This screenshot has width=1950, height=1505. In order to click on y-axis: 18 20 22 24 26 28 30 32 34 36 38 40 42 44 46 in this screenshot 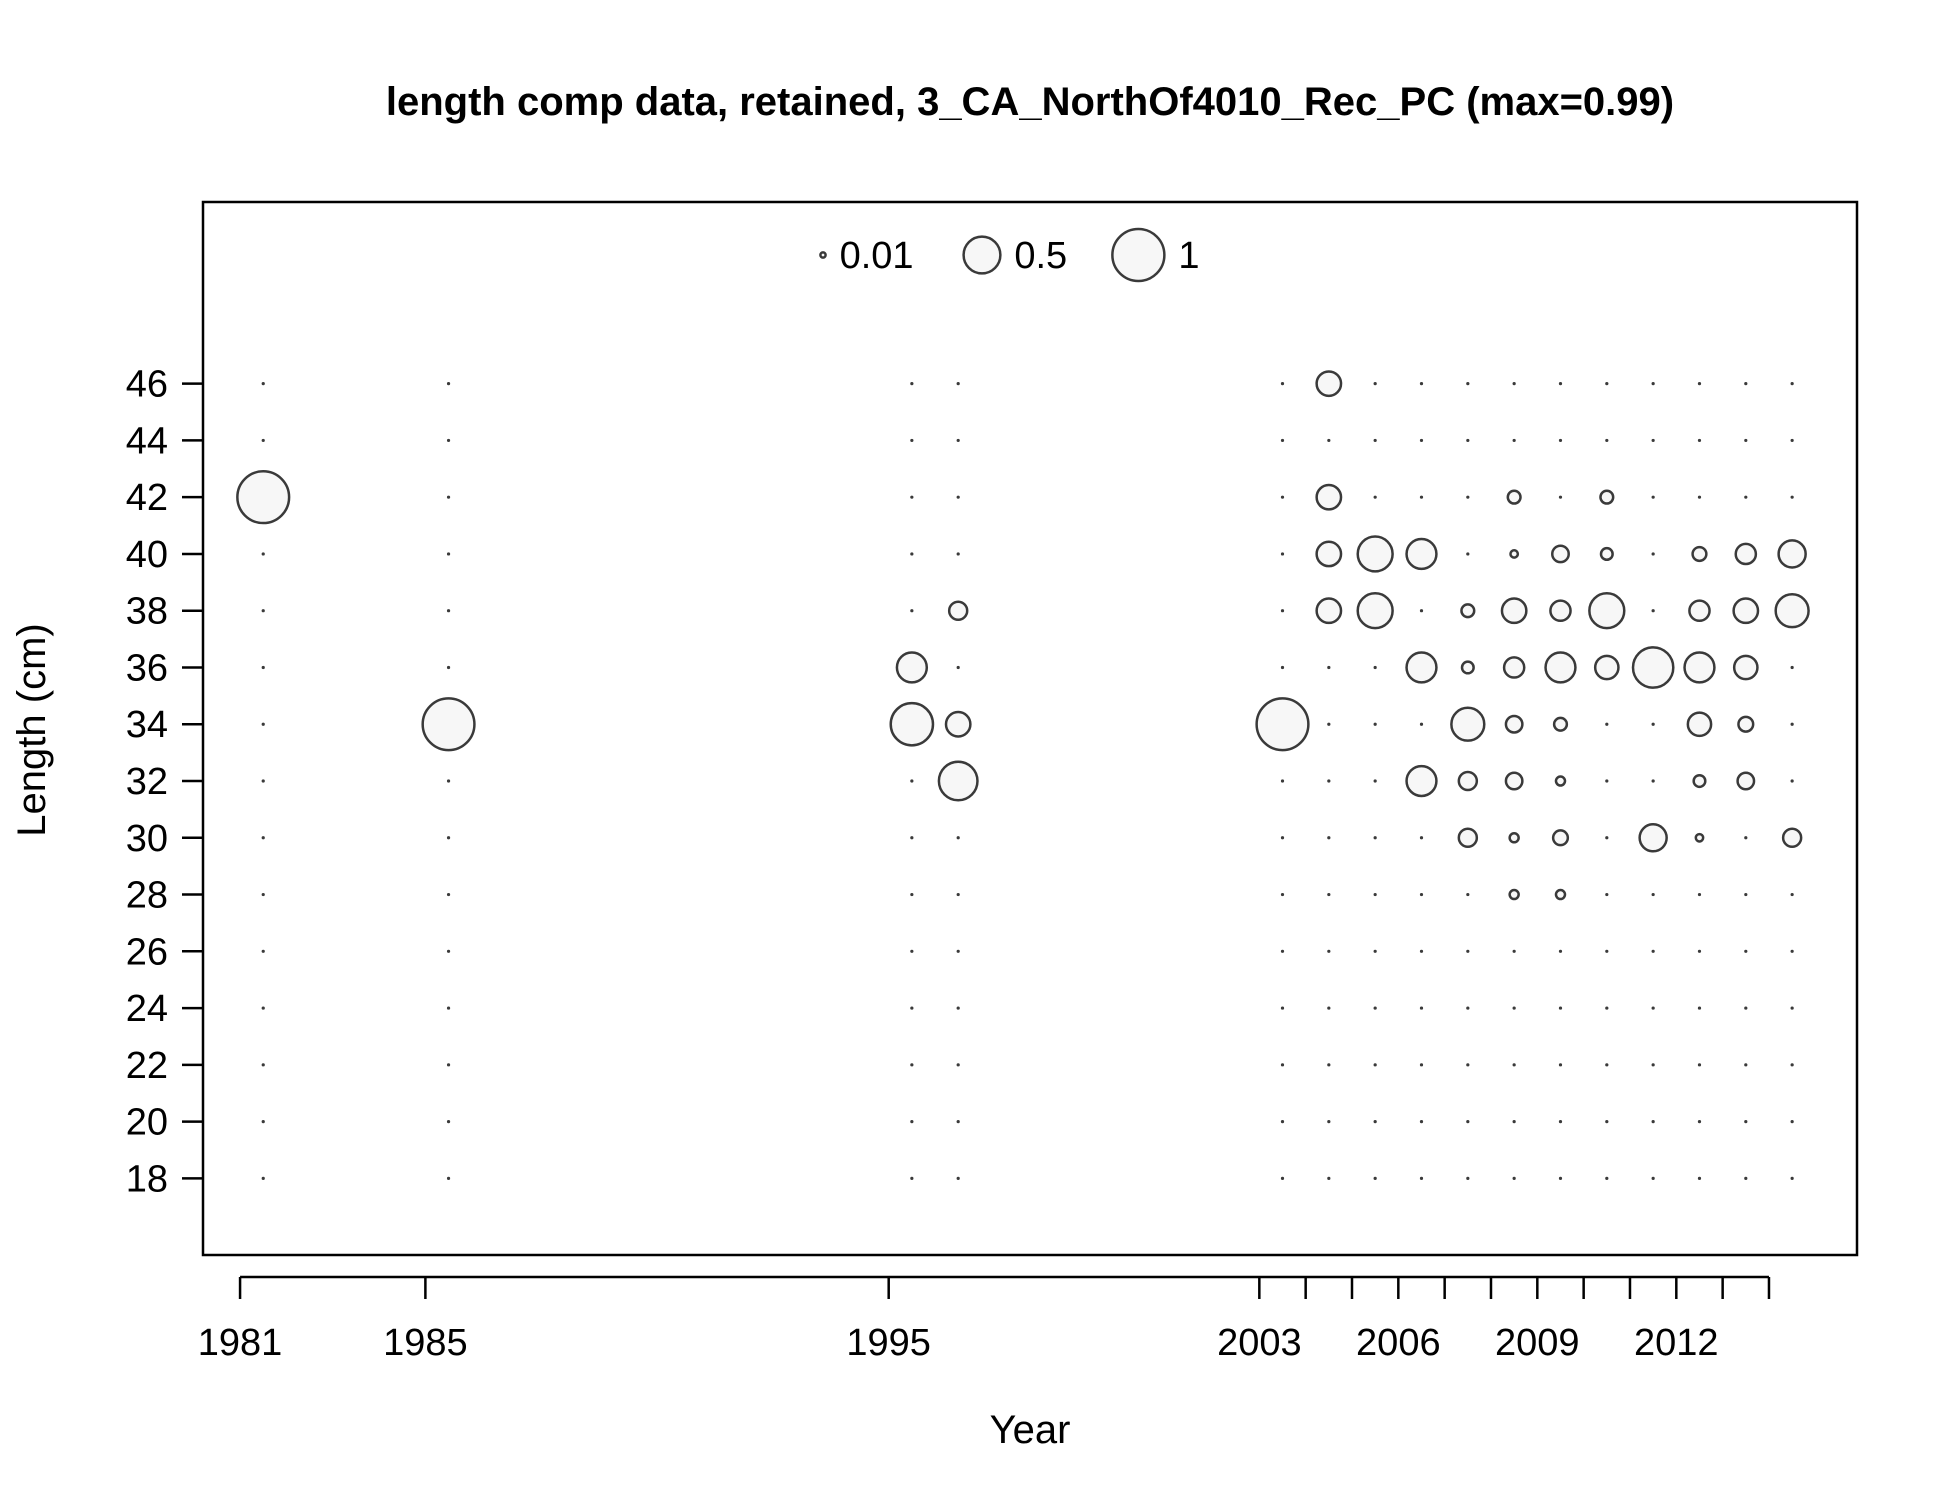, I will do `click(164, 782)`.